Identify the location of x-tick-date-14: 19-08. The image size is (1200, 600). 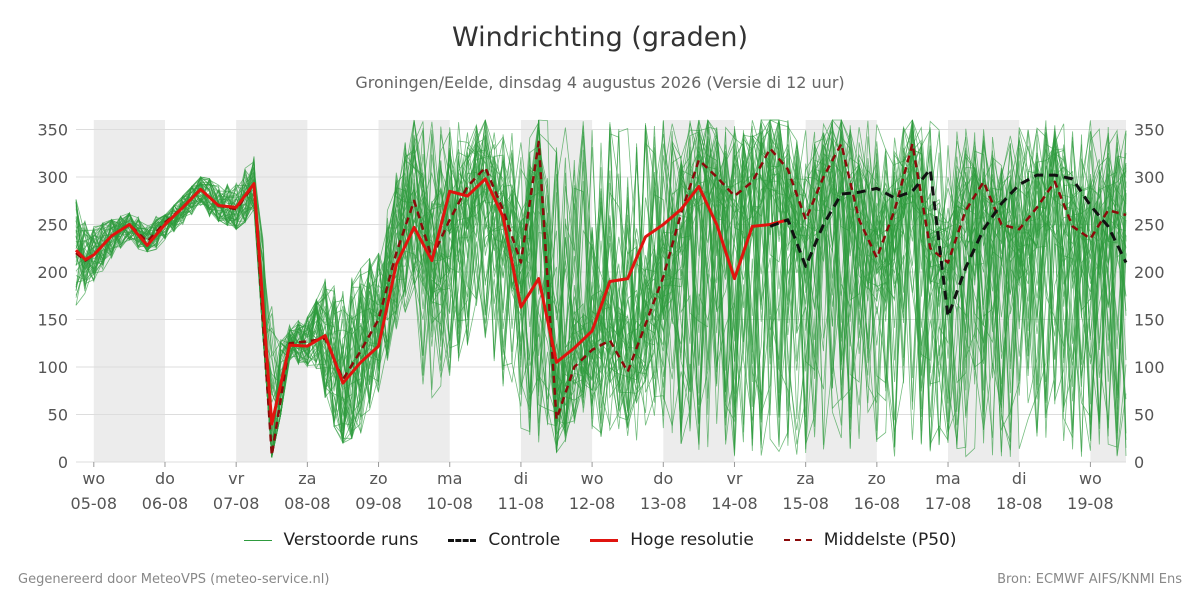
(1090, 503).